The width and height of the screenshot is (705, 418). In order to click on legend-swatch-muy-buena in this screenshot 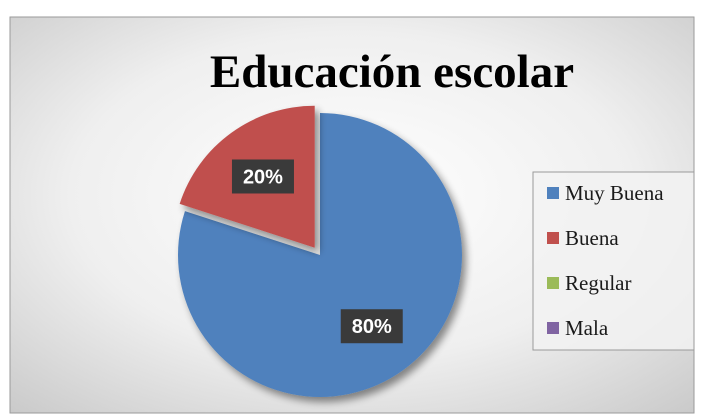, I will do `click(553, 193)`.